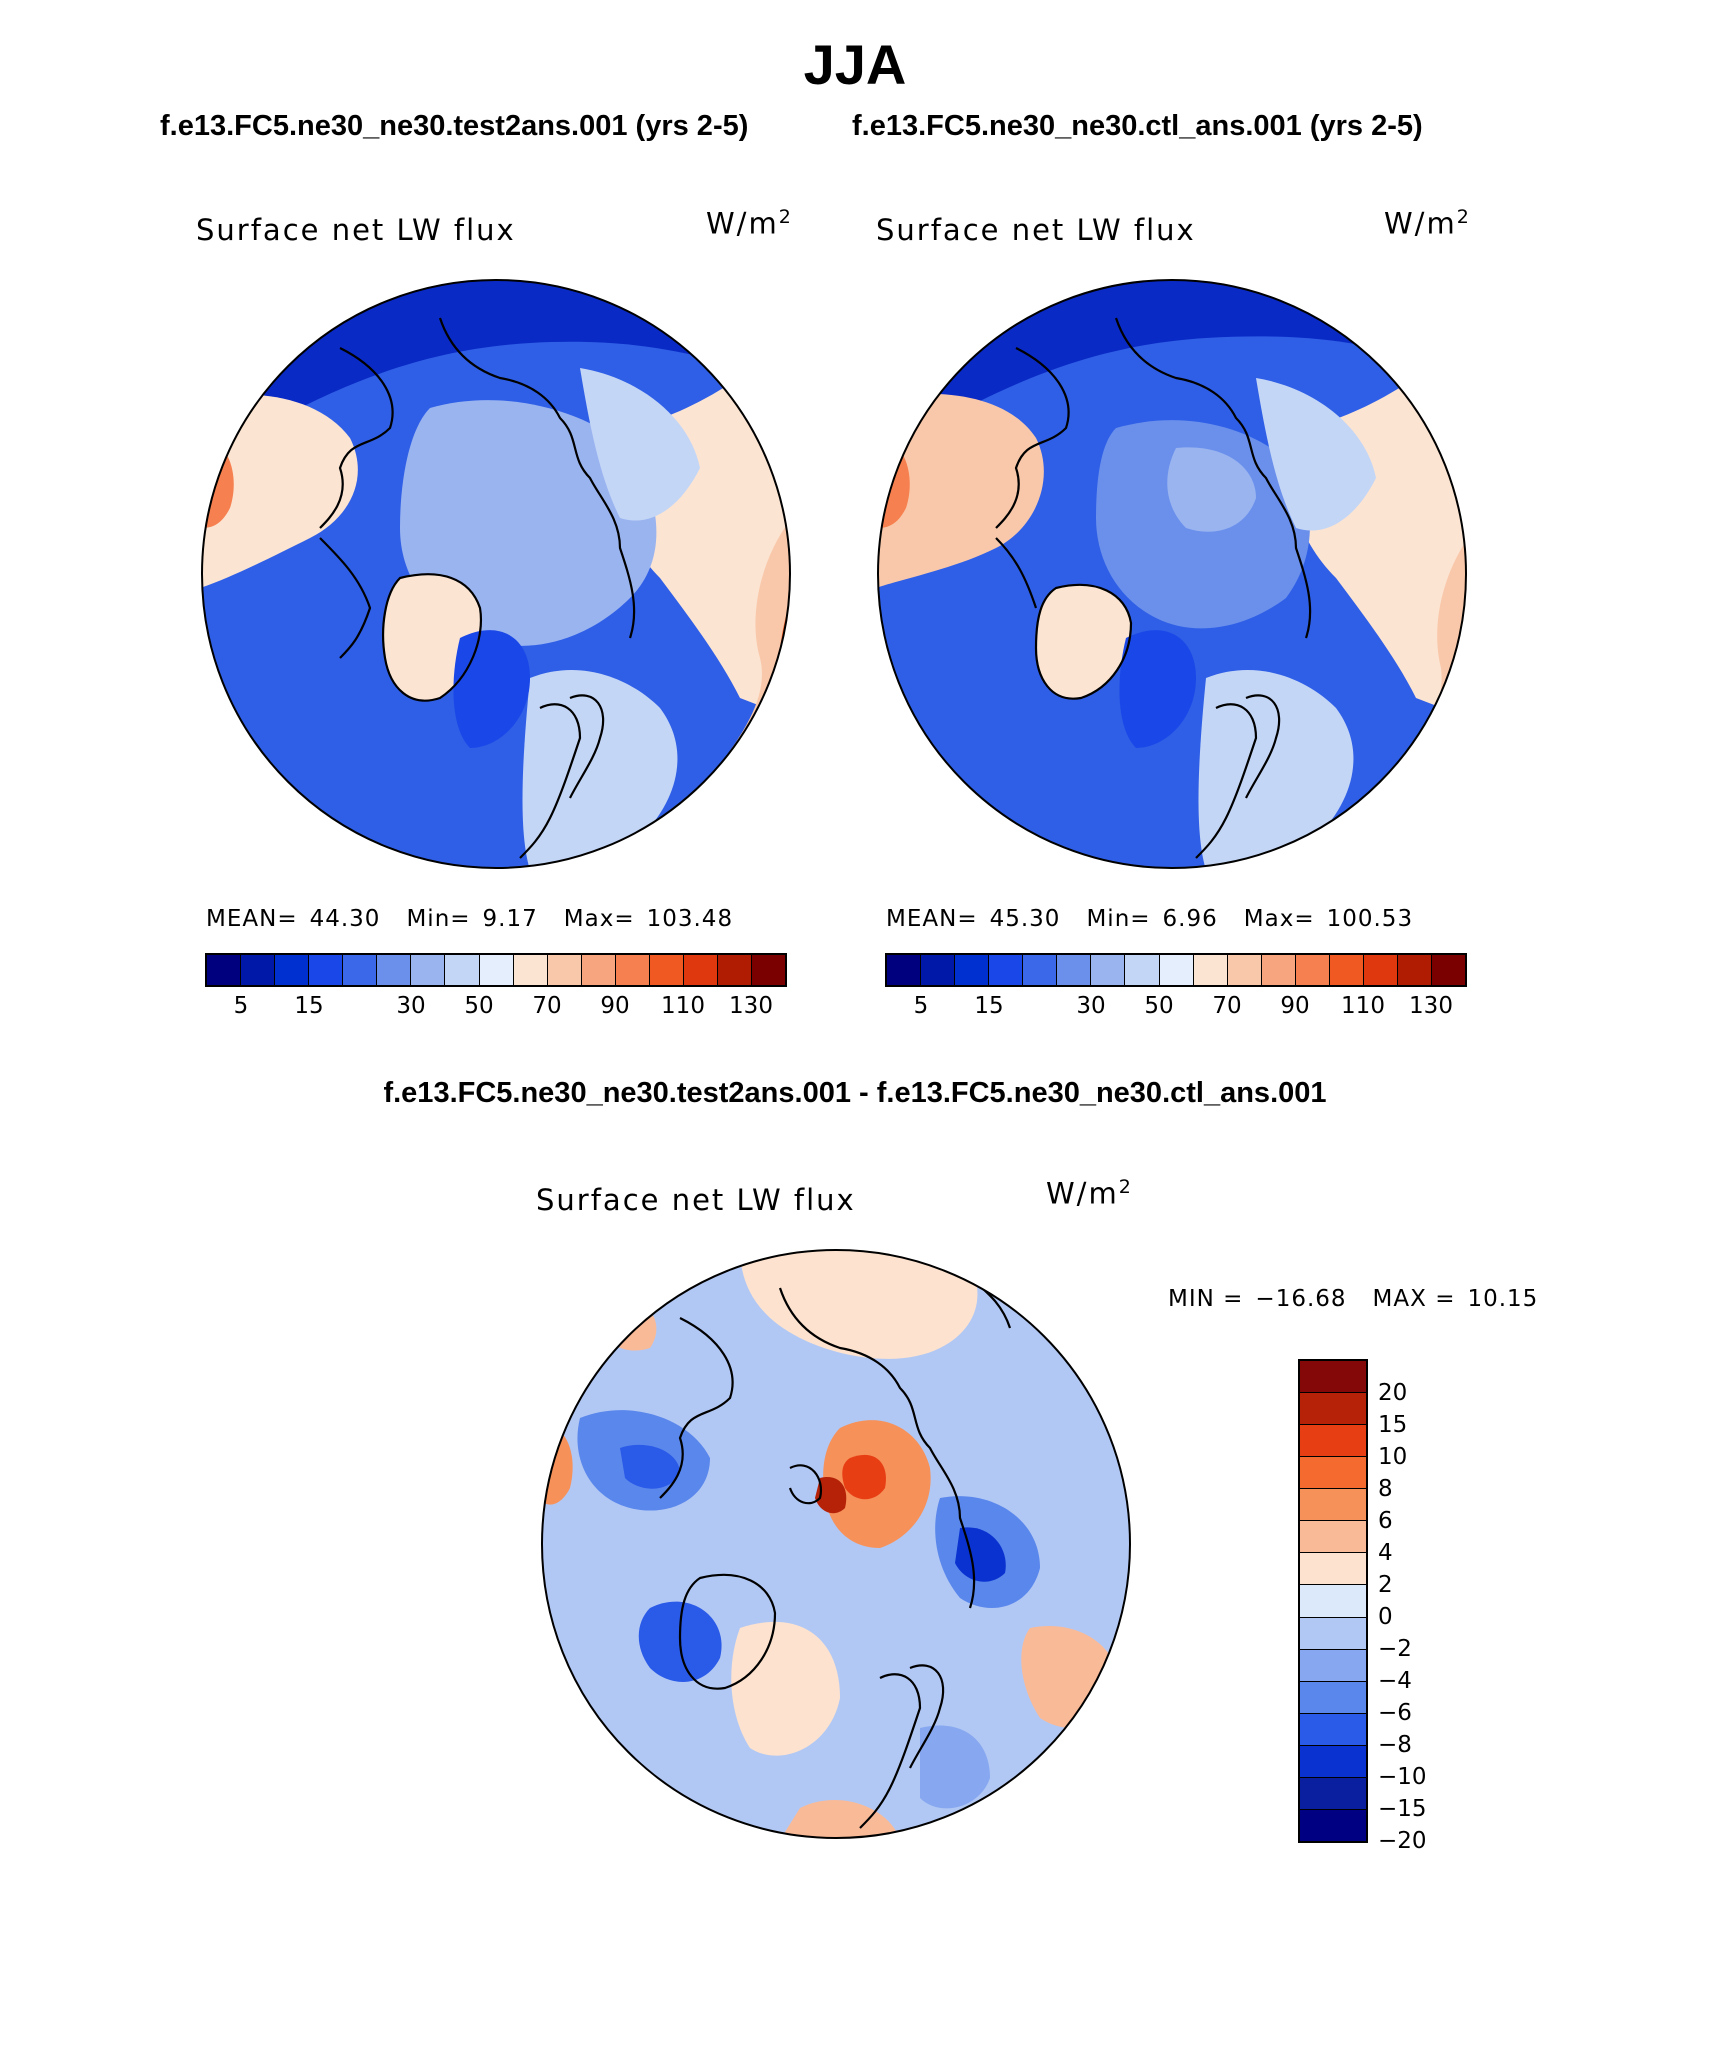 Image resolution: width=1710 pixels, height=2061 pixels. What do you see at coordinates (840, 1819) in the screenshot?
I see `field-region-south-warm` at bounding box center [840, 1819].